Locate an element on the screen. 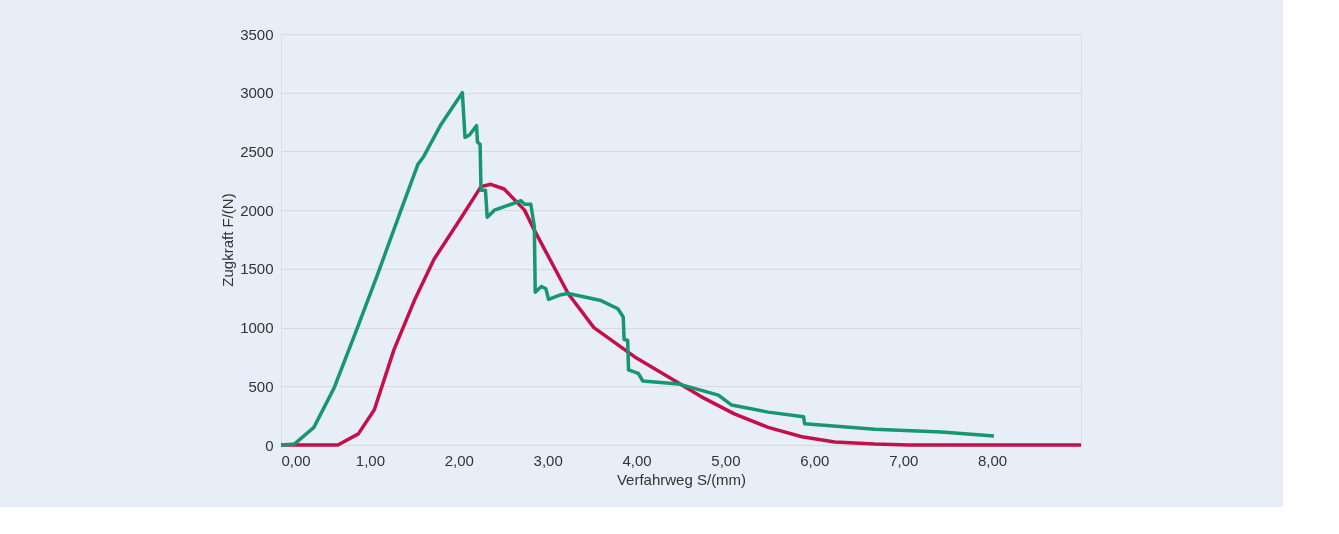  y-tick-label: 1500 is located at coordinates (257, 269).